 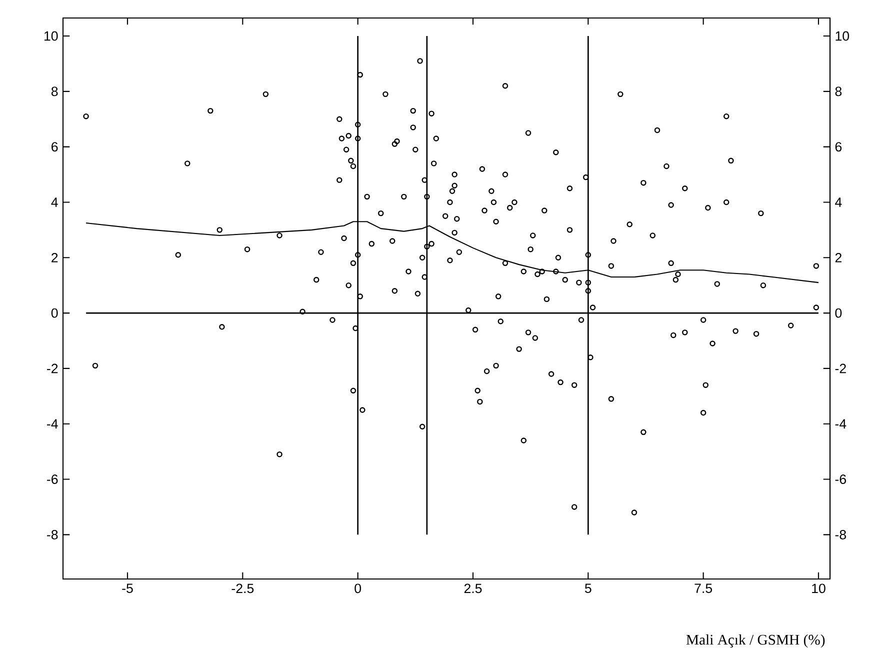 I want to click on x-tick-label: 7.5, so click(x=703, y=589).